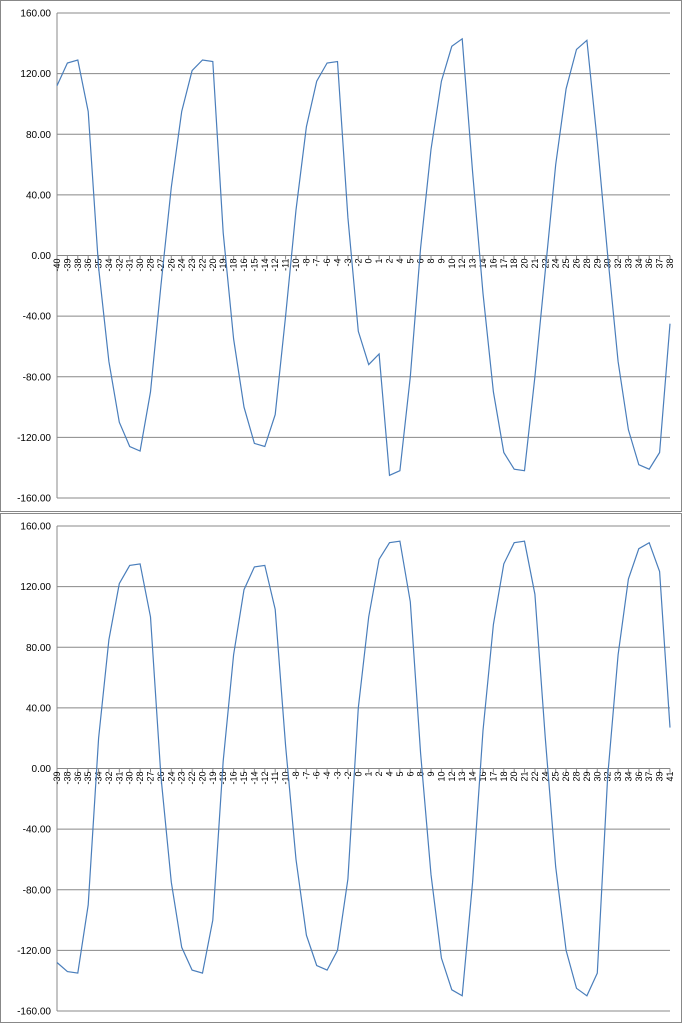 Image resolution: width=682 pixels, height=1024 pixels. Describe the element at coordinates (597, 264) in the screenshot. I see `x-tick-label: 29` at that location.